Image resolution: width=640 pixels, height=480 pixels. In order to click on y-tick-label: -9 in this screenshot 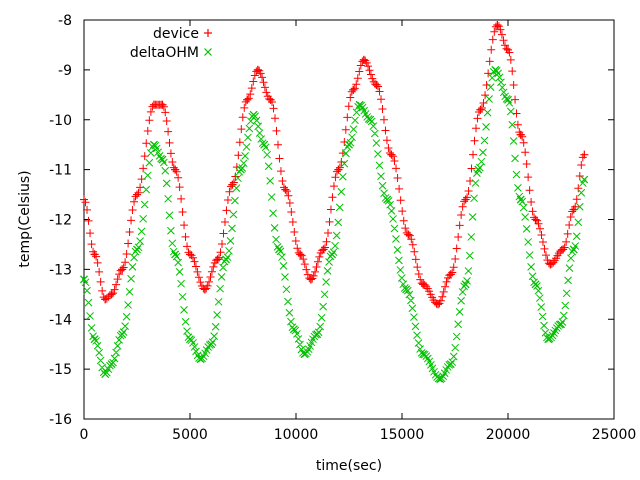, I will do `click(65, 71)`.